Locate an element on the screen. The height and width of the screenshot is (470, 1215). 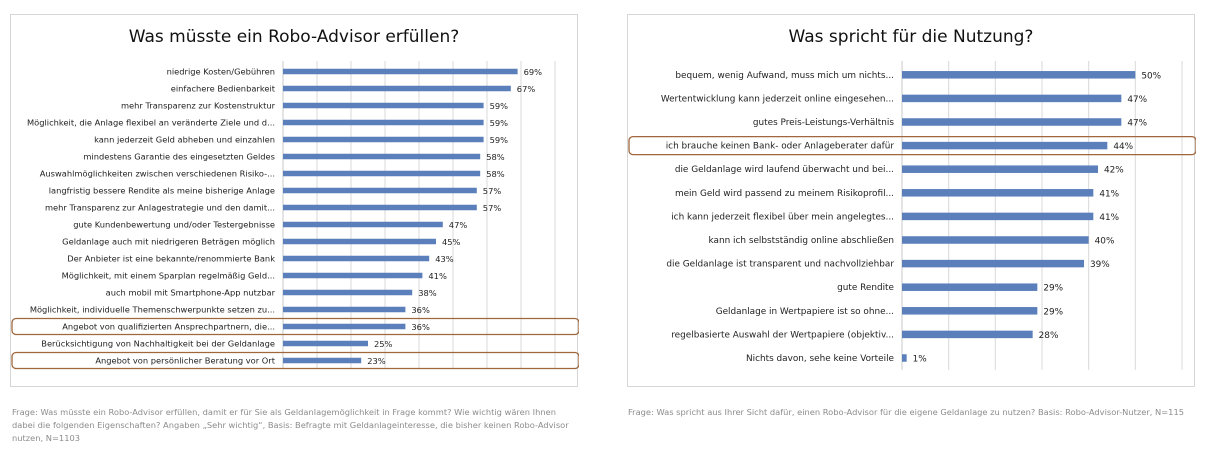
category-label: mehr Transparenz zur Kostenstruktur is located at coordinates (198, 106).